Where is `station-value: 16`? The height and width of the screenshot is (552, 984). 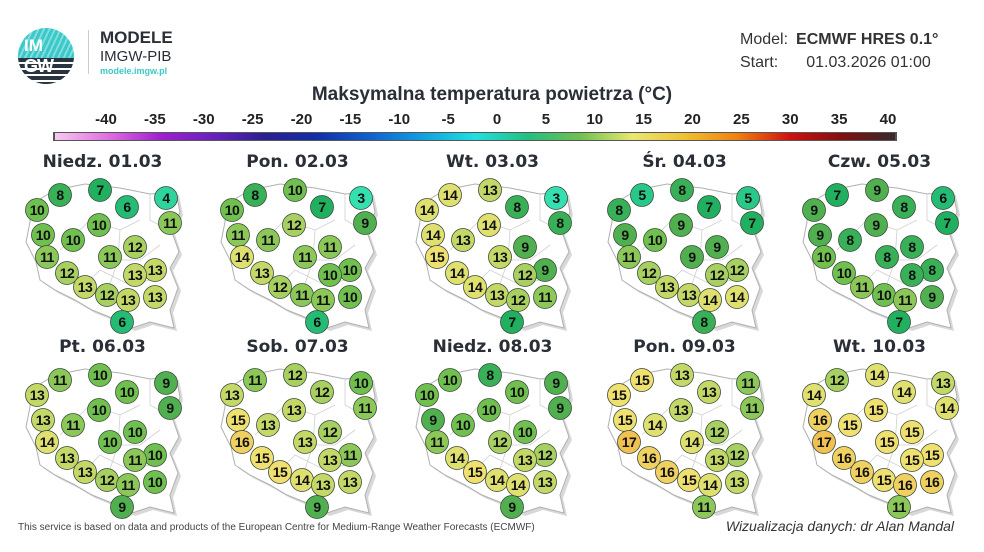
station-value: 16 is located at coordinates (905, 485).